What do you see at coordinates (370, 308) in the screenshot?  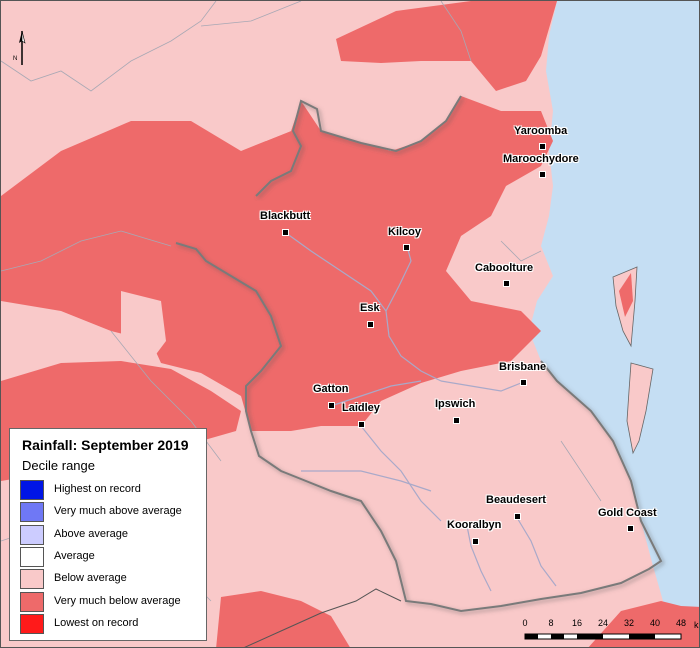 I see `town-label: Esk` at bounding box center [370, 308].